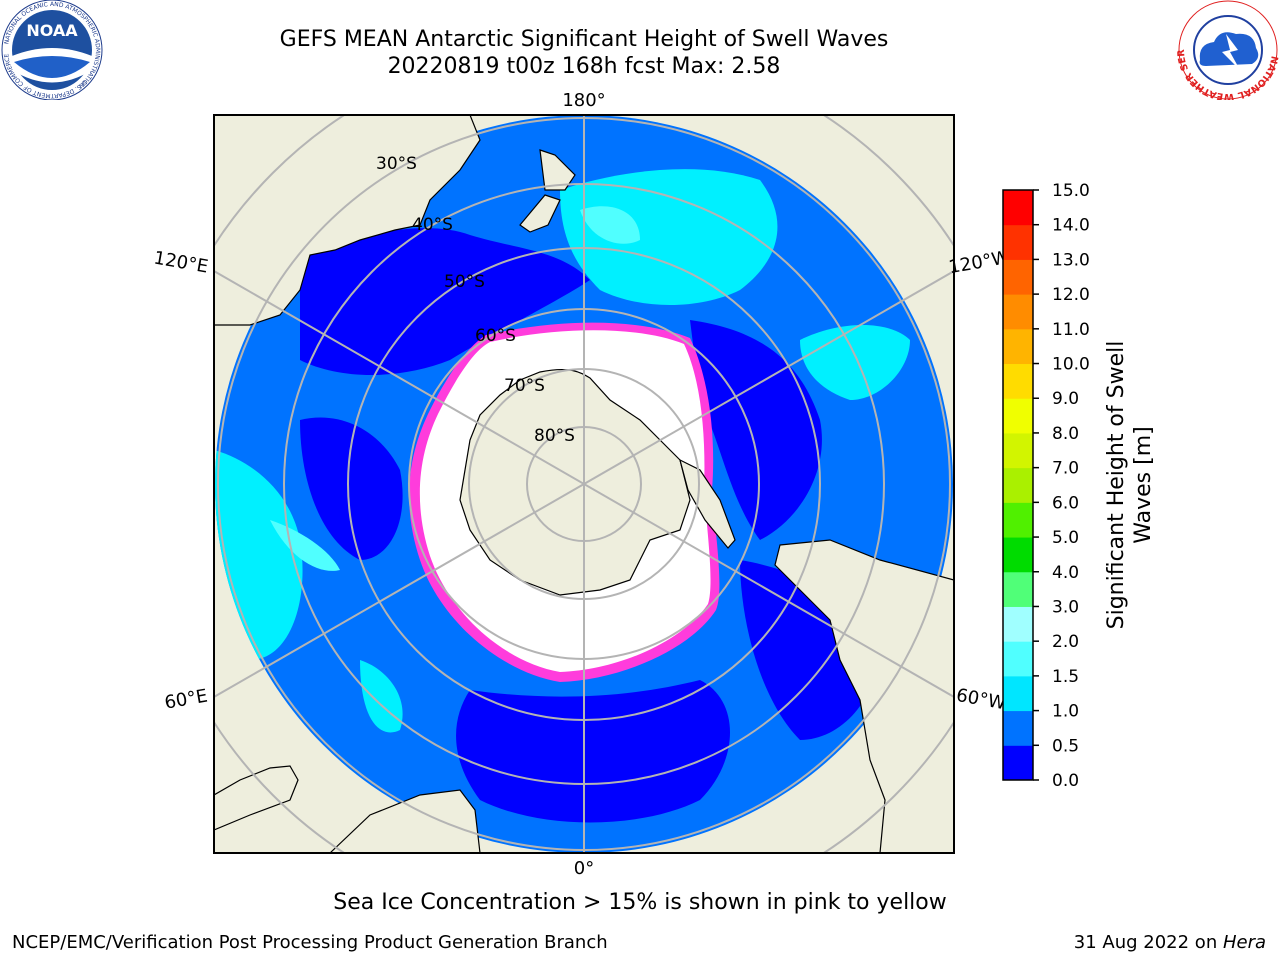 This screenshot has height=960, width=1280. I want to click on colorbar-tick-label: 14.0, so click(1071, 226).